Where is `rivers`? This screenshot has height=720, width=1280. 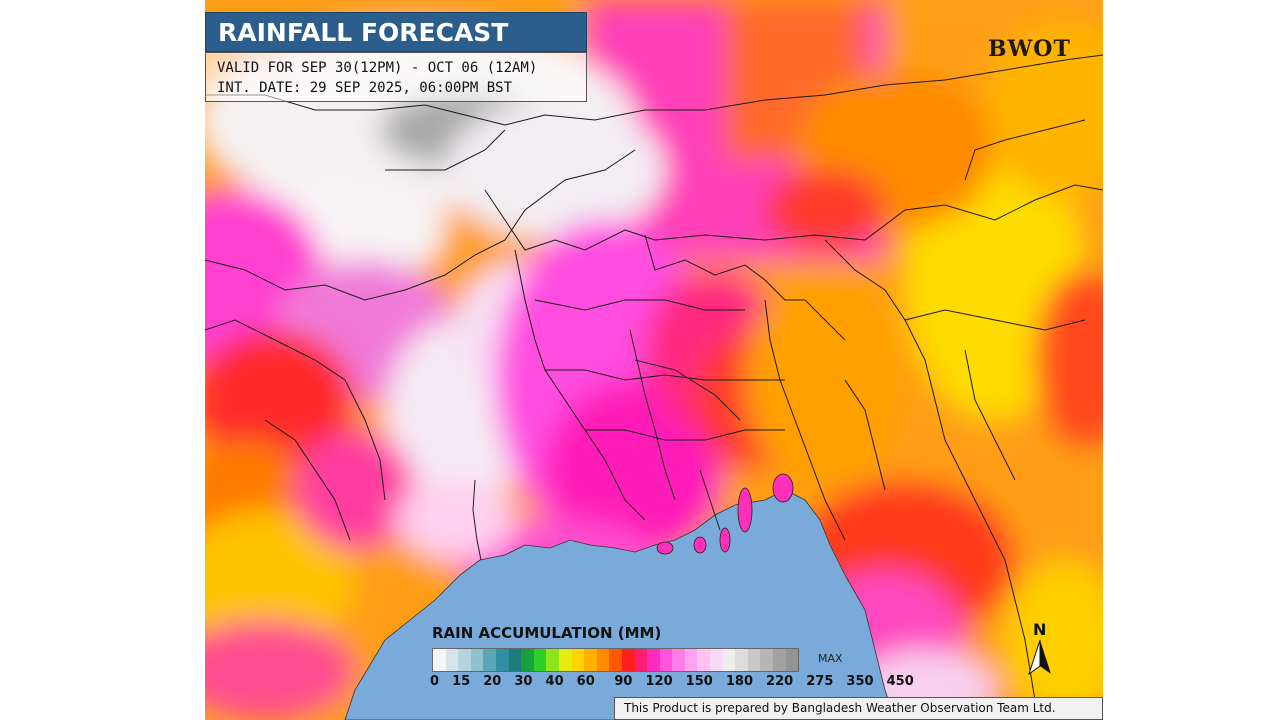 rivers is located at coordinates (606, 445).